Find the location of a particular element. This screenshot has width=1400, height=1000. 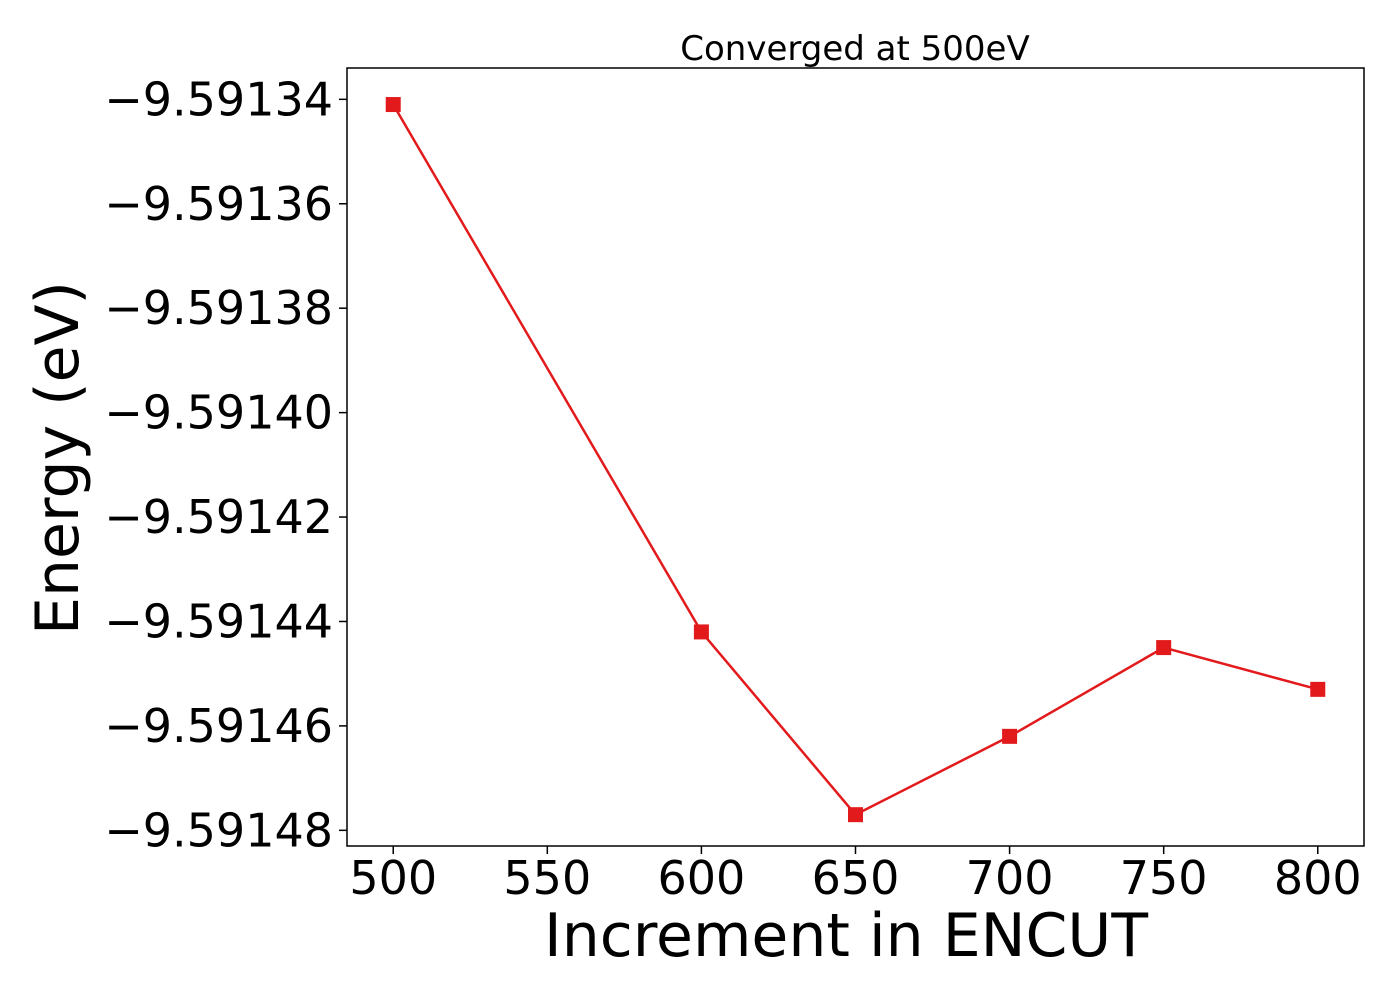

y-tick-label: −9.59144 is located at coordinates (218, 621).